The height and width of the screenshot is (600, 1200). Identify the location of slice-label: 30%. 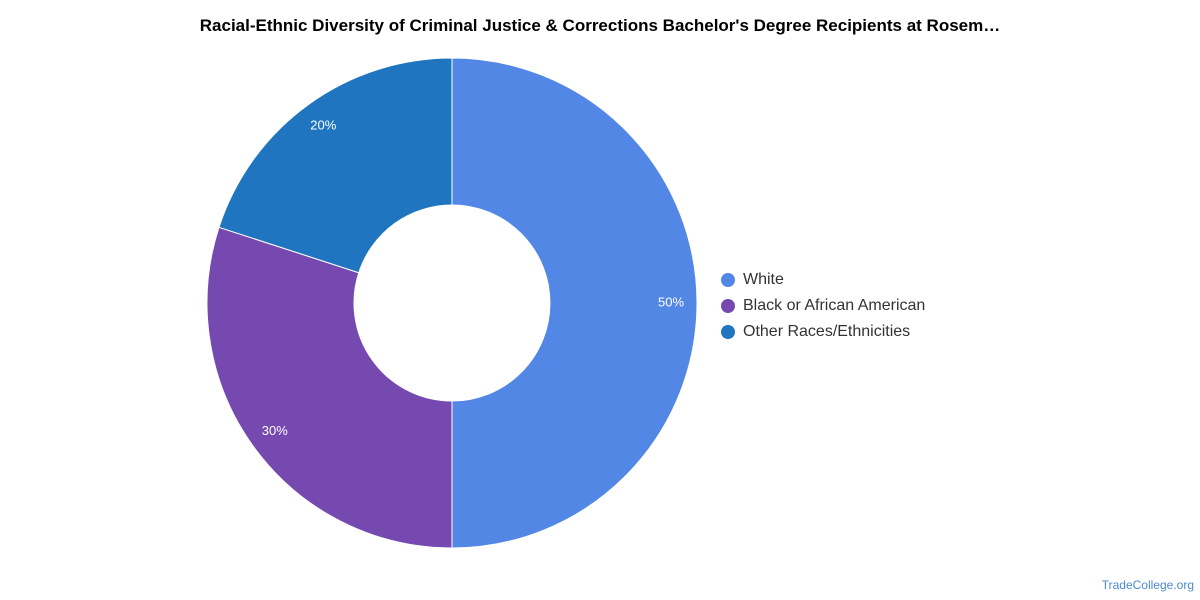
(275, 430).